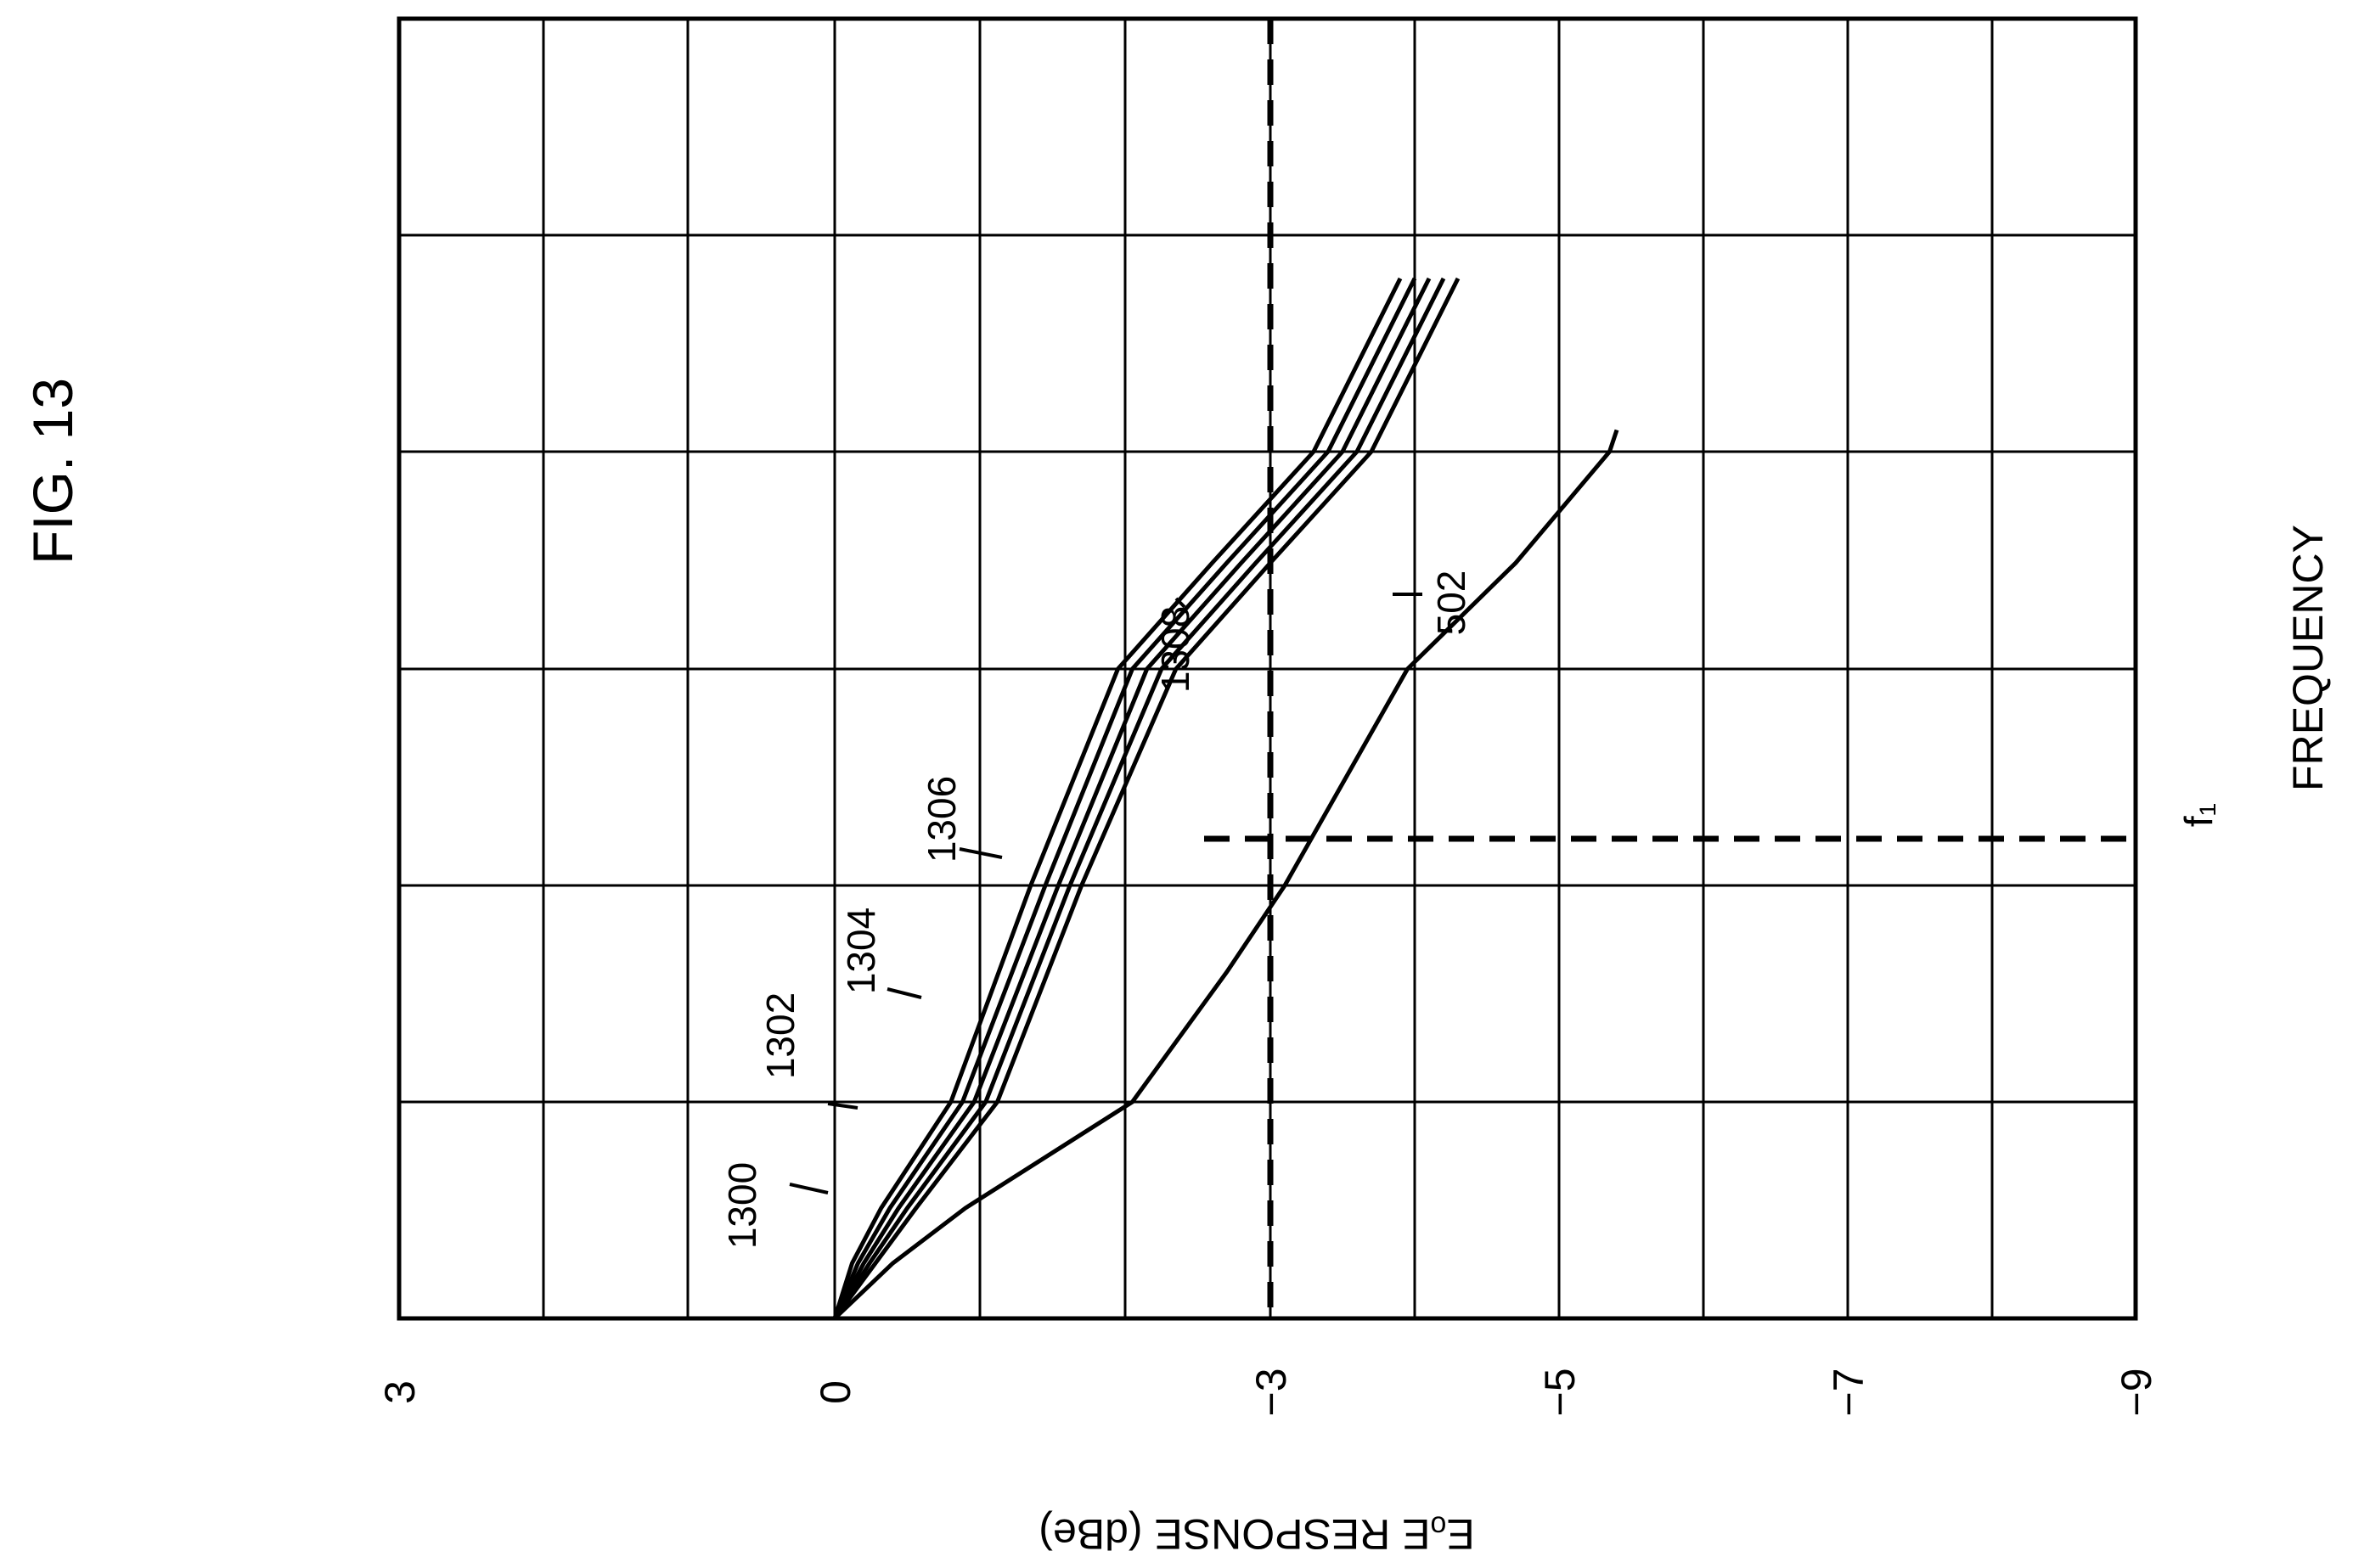  I want to click on y-axis-label: EₒE RESPONSE (dBe), so click(1256, 1534).